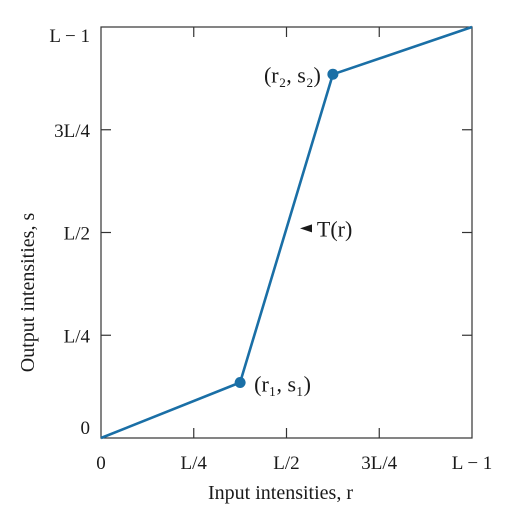 Image resolution: width=515 pixels, height=519 pixels. I want to click on control-point-label: (r₁, s₁), so click(282, 384).